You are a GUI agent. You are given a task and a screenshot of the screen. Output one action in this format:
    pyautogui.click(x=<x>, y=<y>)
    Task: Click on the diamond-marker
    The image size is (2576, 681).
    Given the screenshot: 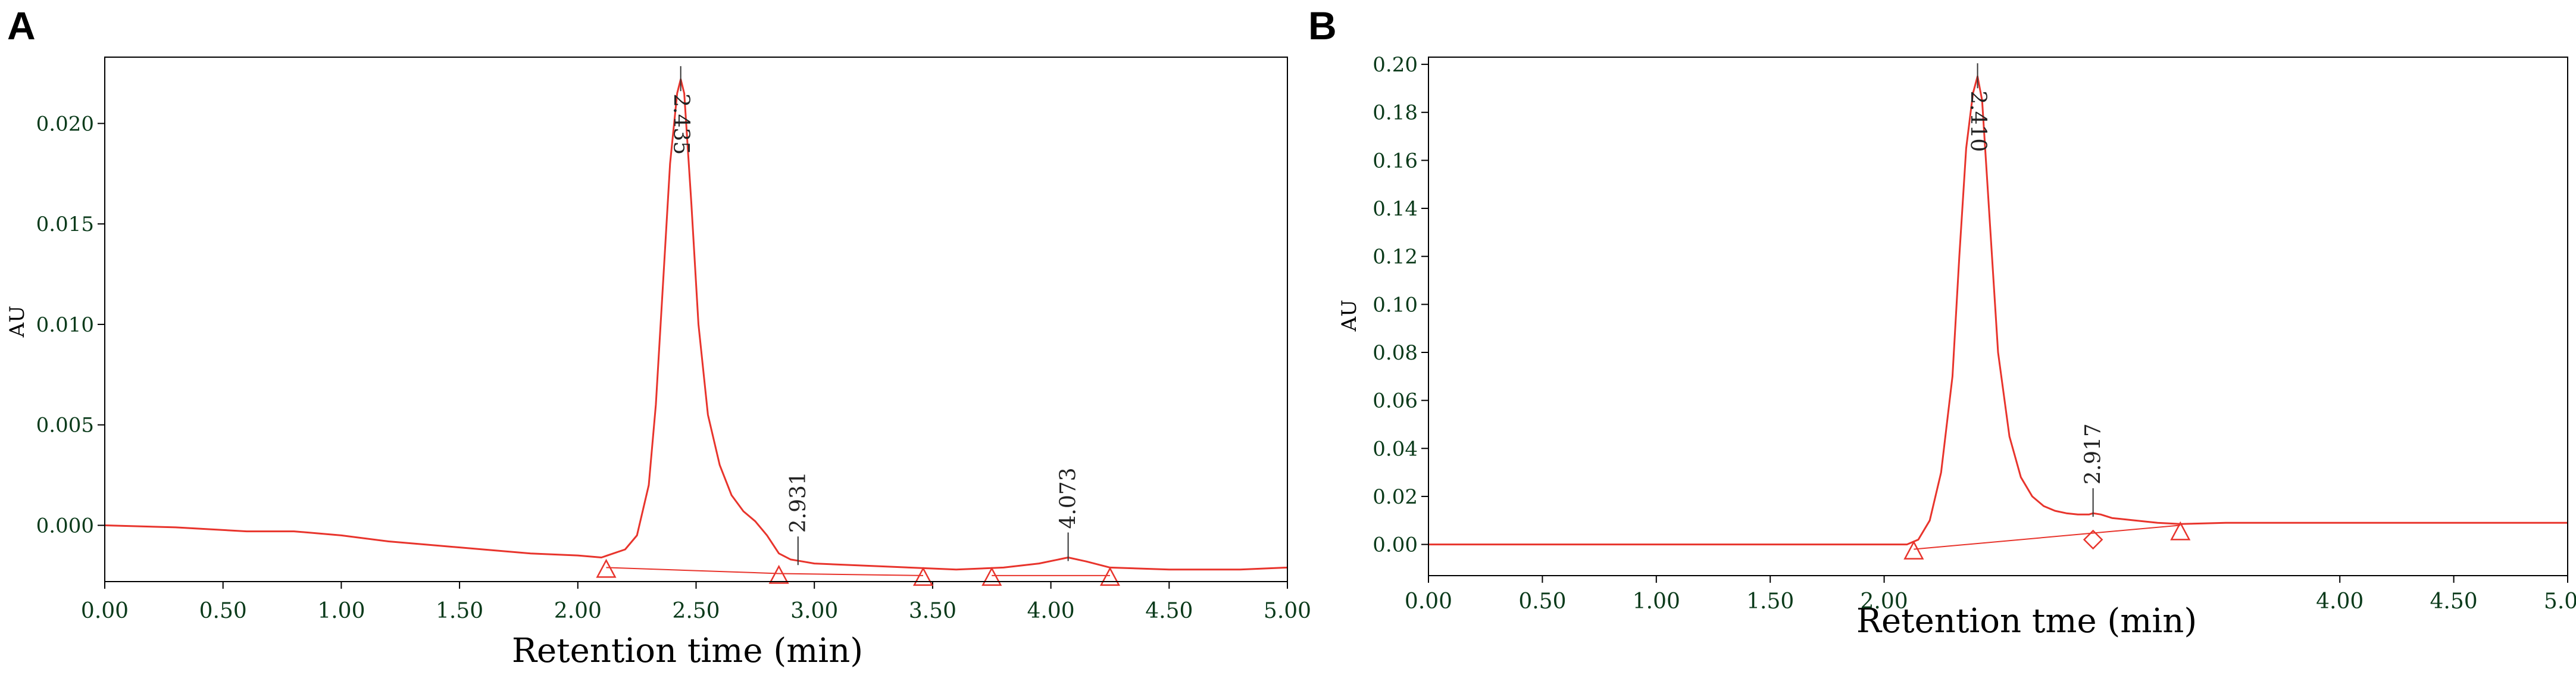 What is the action you would take?
    pyautogui.click(x=2093, y=539)
    